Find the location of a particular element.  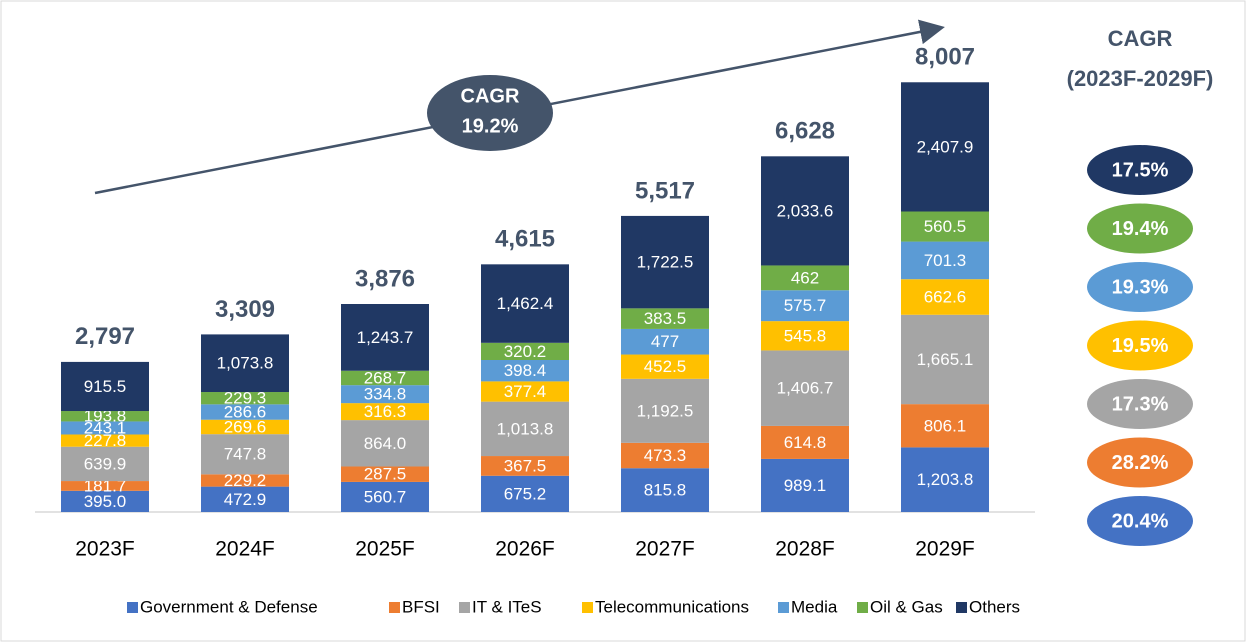

value-label: 377.4 is located at coordinates (525, 391).